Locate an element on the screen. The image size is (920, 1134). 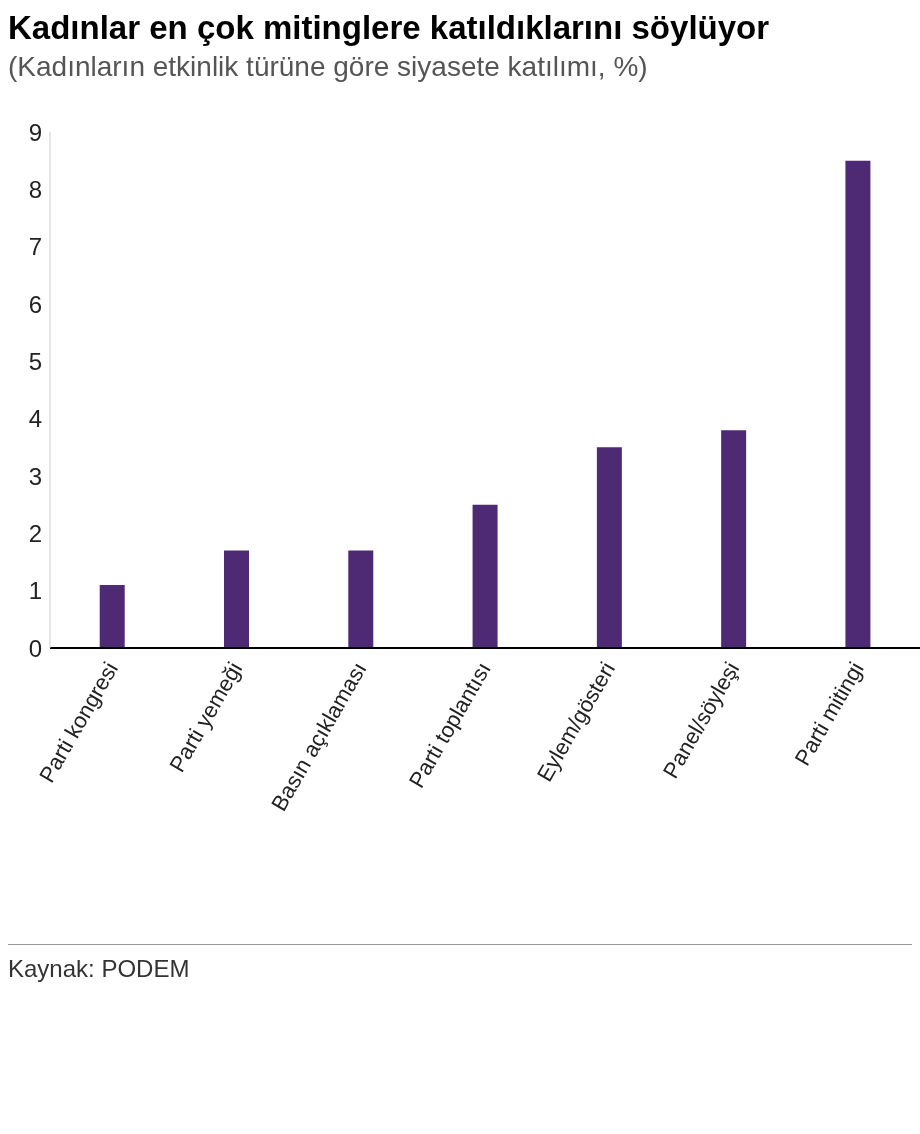
y-tick-label: 9 is located at coordinates (35, 132).